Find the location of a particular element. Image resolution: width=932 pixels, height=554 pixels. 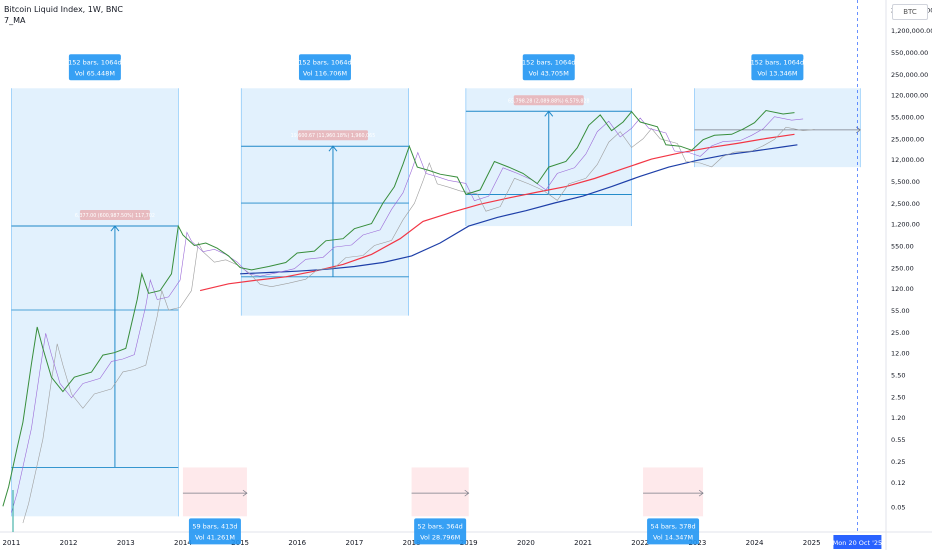

current-date-badge is located at coordinates (857, 542).